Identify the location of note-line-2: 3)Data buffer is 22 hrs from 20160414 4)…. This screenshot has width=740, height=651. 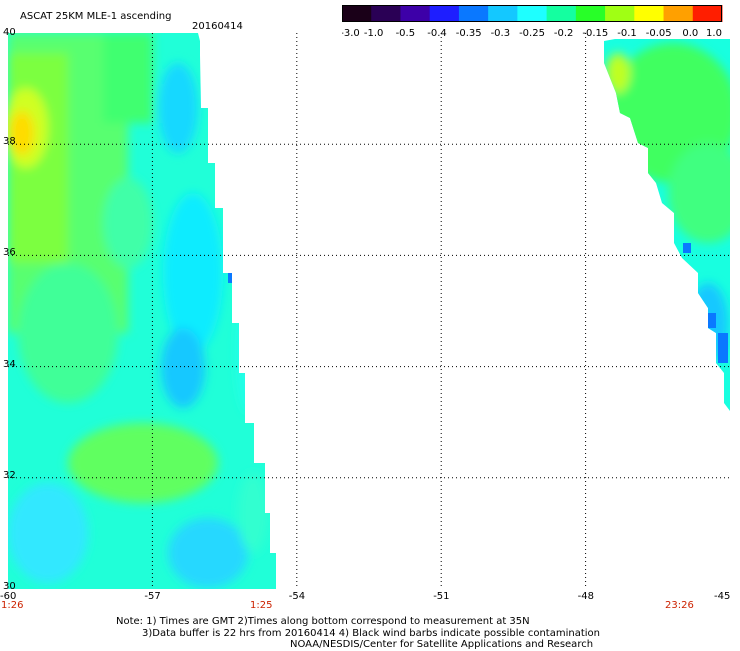
(371, 633).